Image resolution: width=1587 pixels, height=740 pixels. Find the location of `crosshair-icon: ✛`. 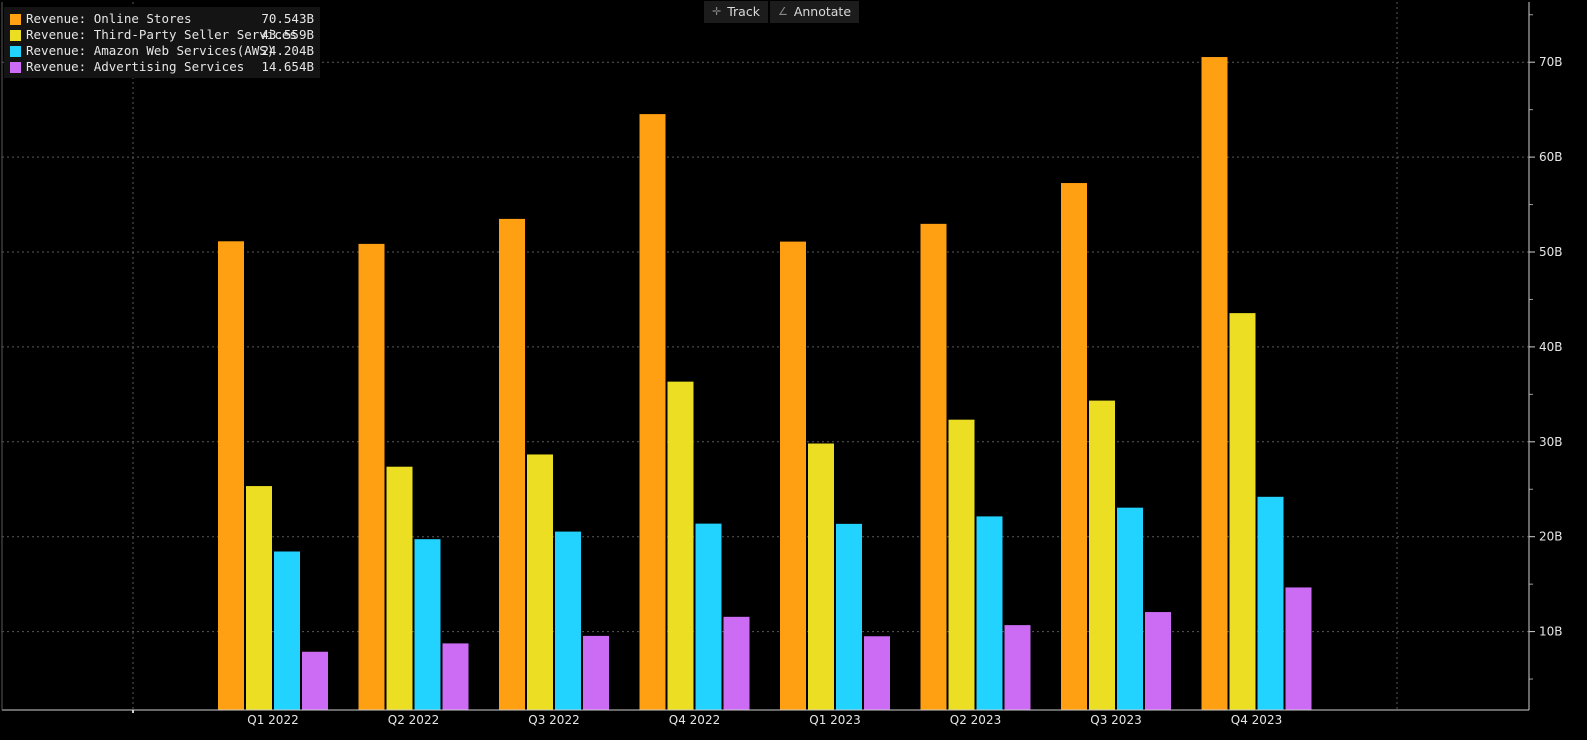

crosshair-icon: ✛ is located at coordinates (717, 11).